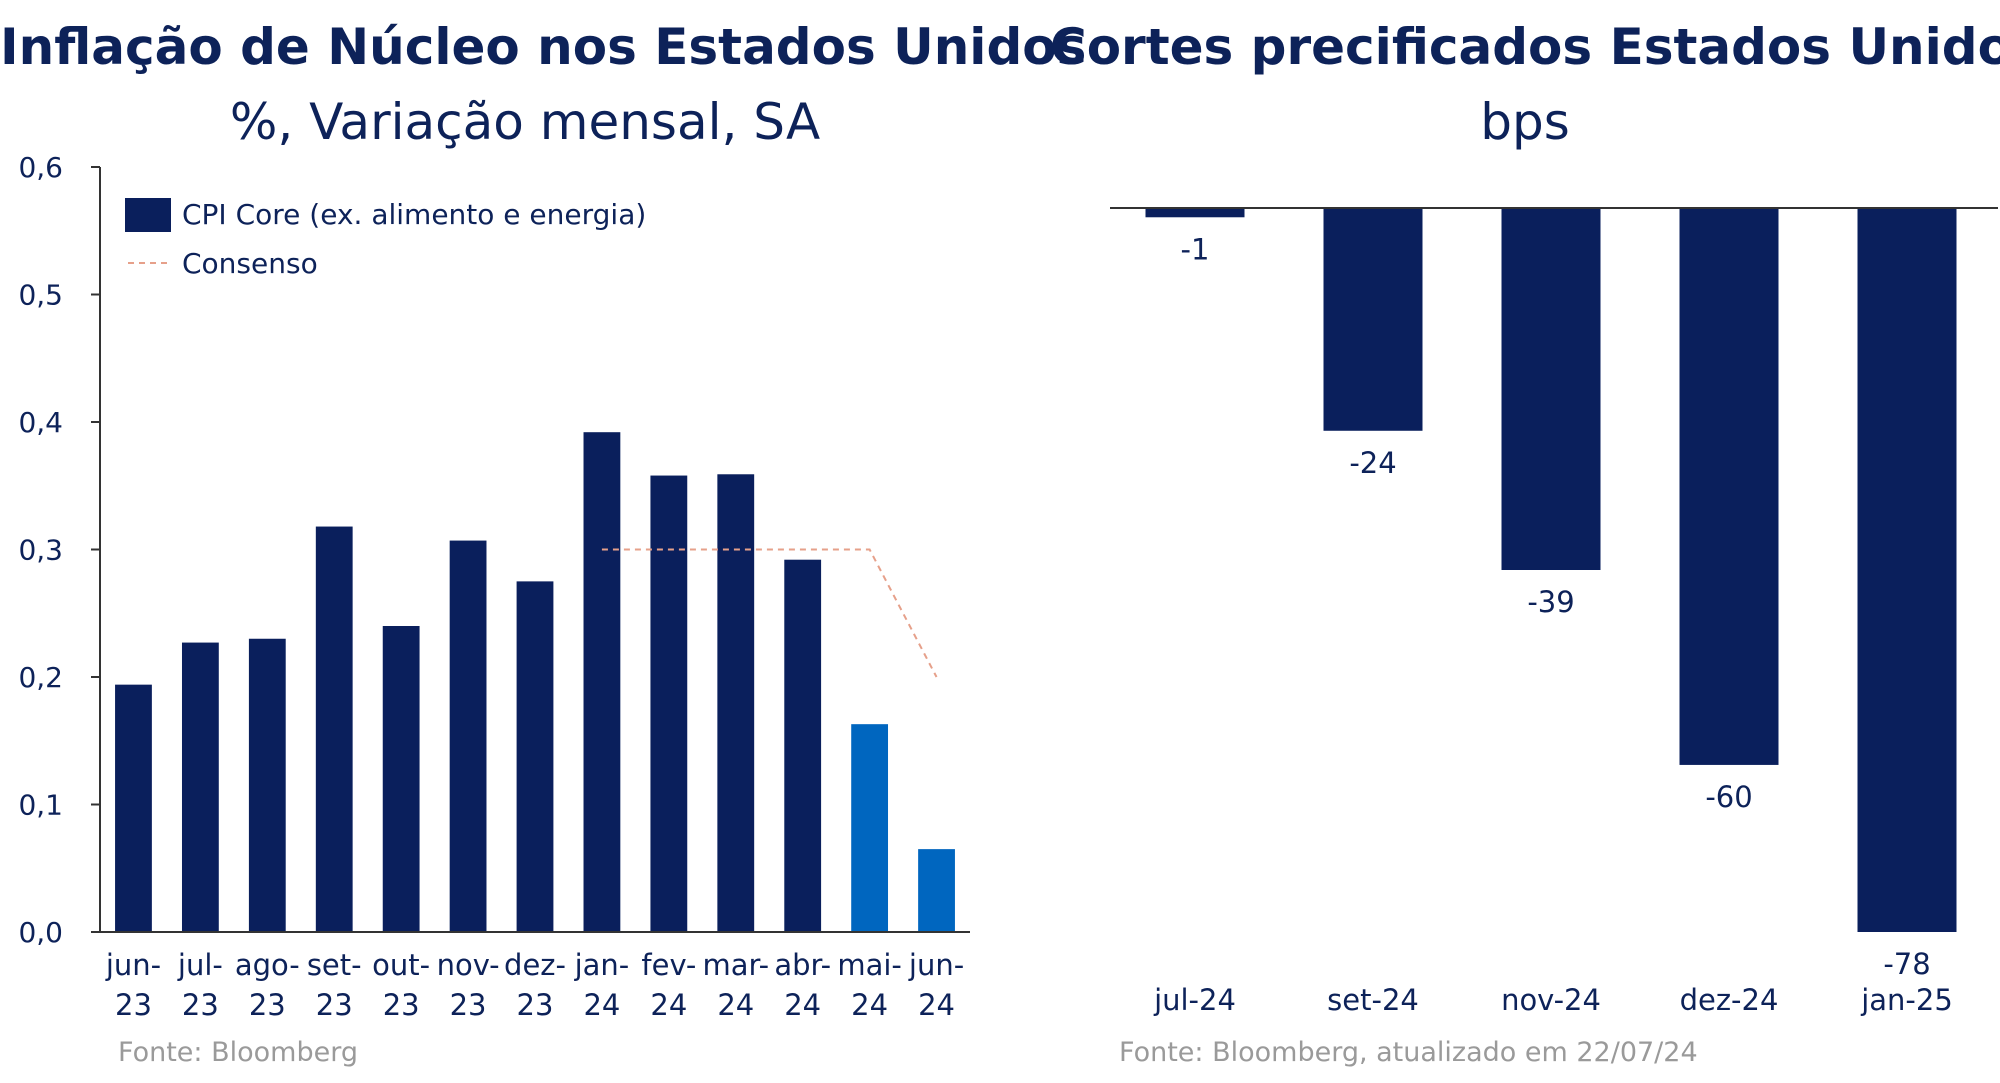 This screenshot has width=2000, height=1083. What do you see at coordinates (1728, 797) in the screenshot?
I see `data-label: -60` at bounding box center [1728, 797].